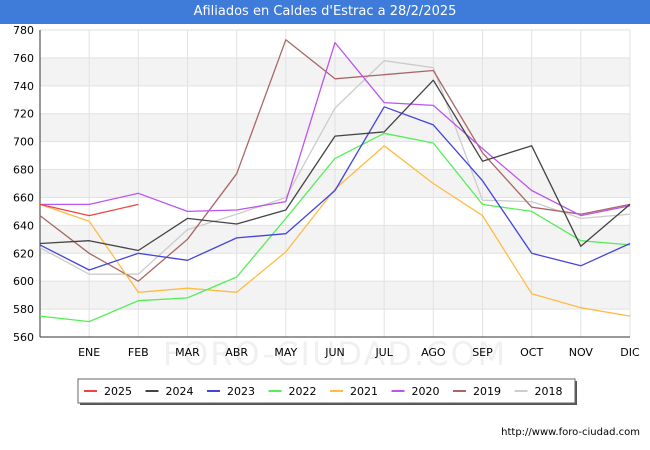 The image size is (650, 450). What do you see at coordinates (570, 432) in the screenshot?
I see `footer-url: http://www.foro-ciudad.com` at bounding box center [570, 432].